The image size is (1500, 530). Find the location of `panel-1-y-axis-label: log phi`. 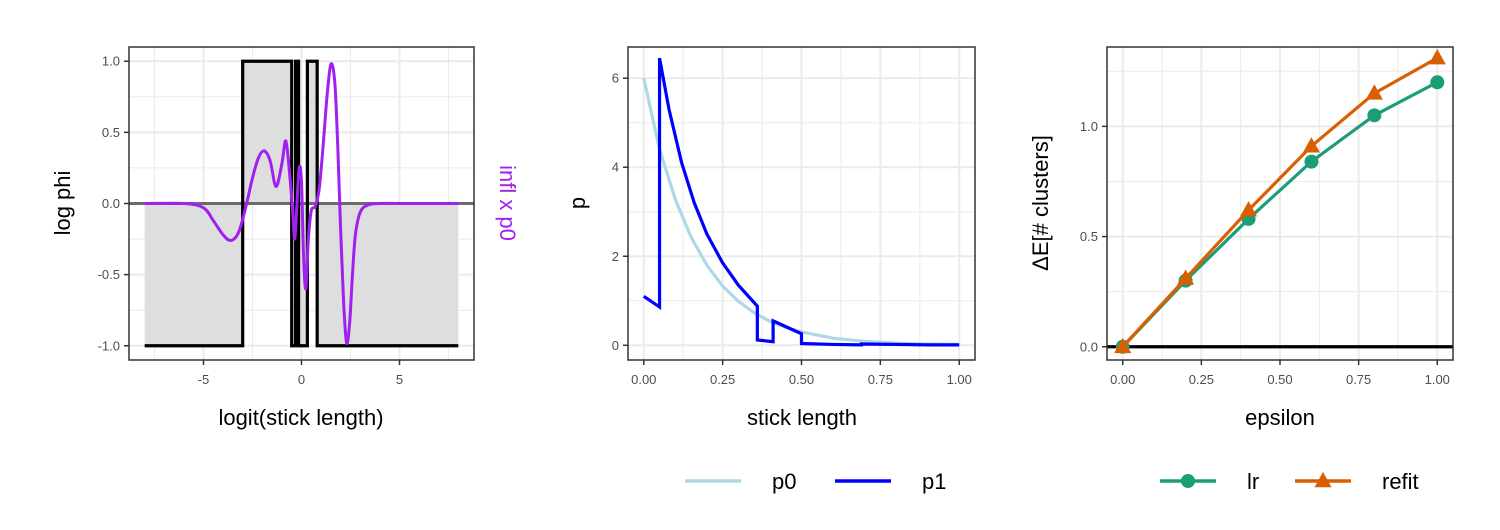

panel-1-y-axis-label: log phi is located at coordinates (62, 203).